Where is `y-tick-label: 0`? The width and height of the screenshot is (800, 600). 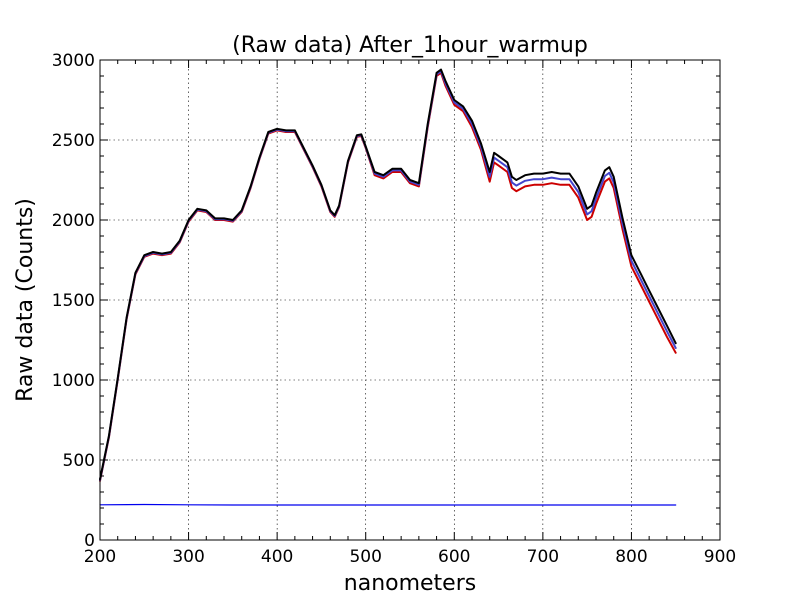 y-tick-label: 0 is located at coordinates (89, 541).